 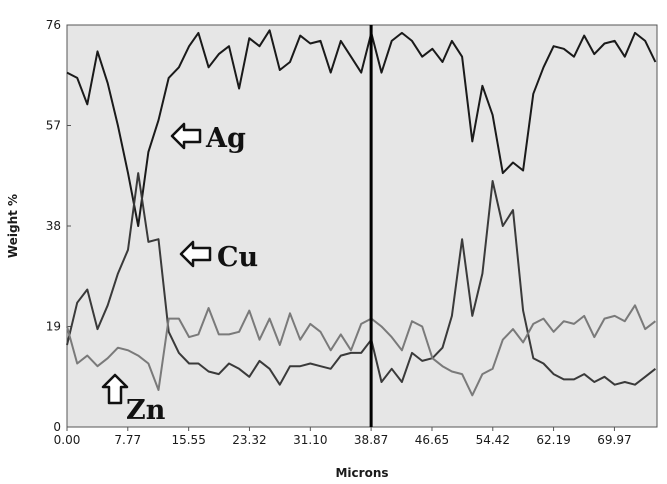 What do you see at coordinates (493, 440) in the screenshot?
I see `x-tick-label: 54.42` at bounding box center [493, 440].